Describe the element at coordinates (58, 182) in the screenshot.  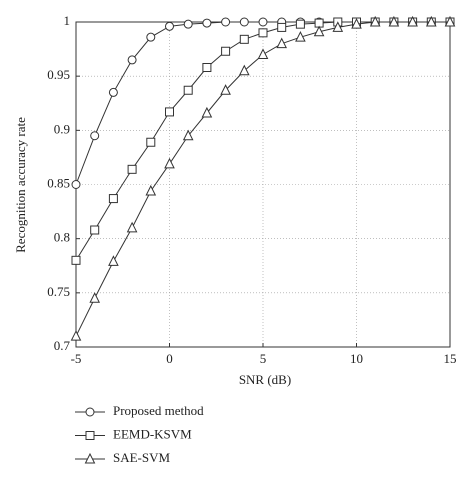
I see `y-tick-label: 0.85` at that location.